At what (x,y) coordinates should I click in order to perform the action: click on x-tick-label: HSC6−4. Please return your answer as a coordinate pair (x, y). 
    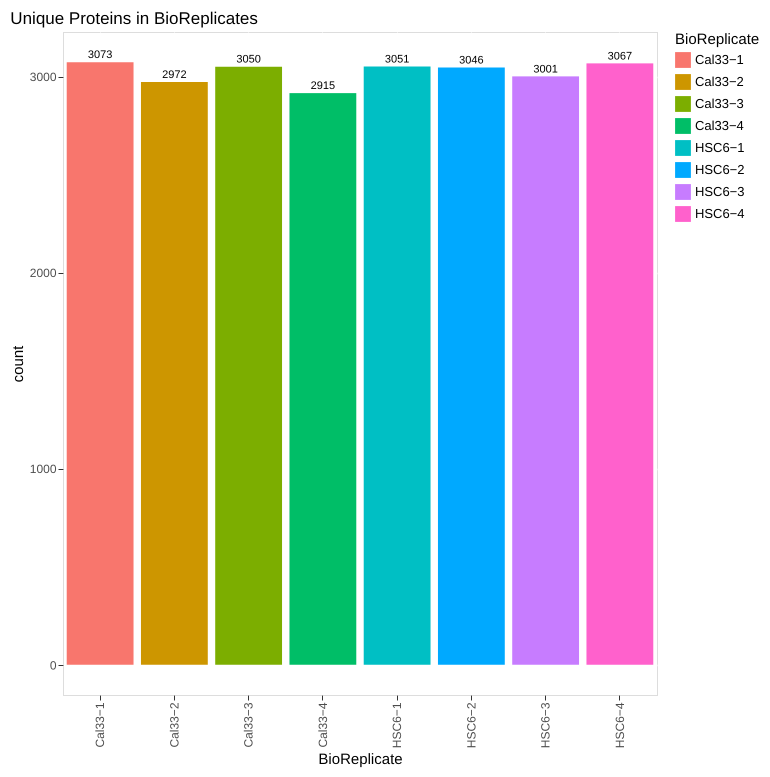
    Looking at the image, I should click on (619, 725).